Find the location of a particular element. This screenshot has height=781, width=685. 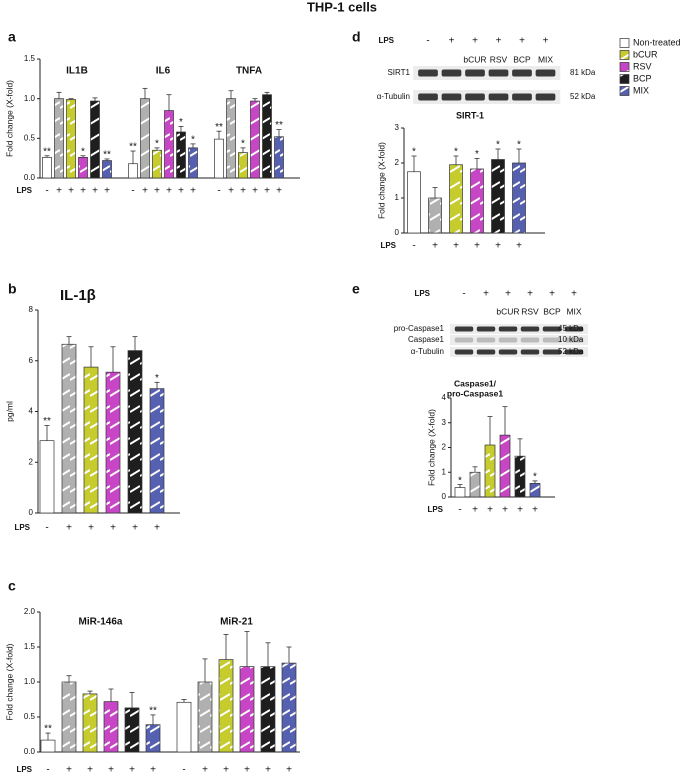

legend-label: RSV is located at coordinates (642, 66).